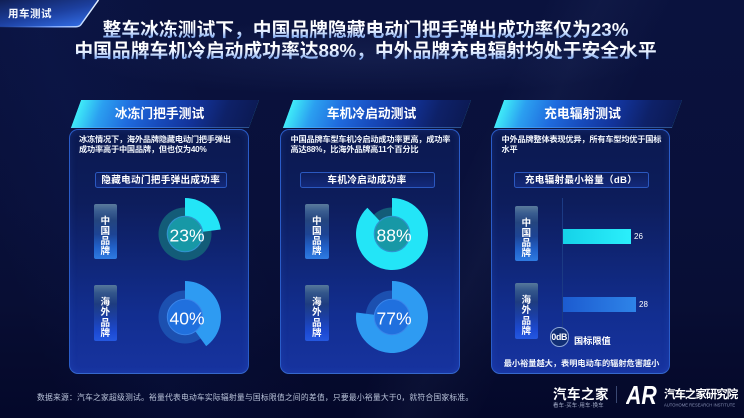  What do you see at coordinates (641, 396) in the screenshot?
I see `svg-text: AR` at bounding box center [641, 396].